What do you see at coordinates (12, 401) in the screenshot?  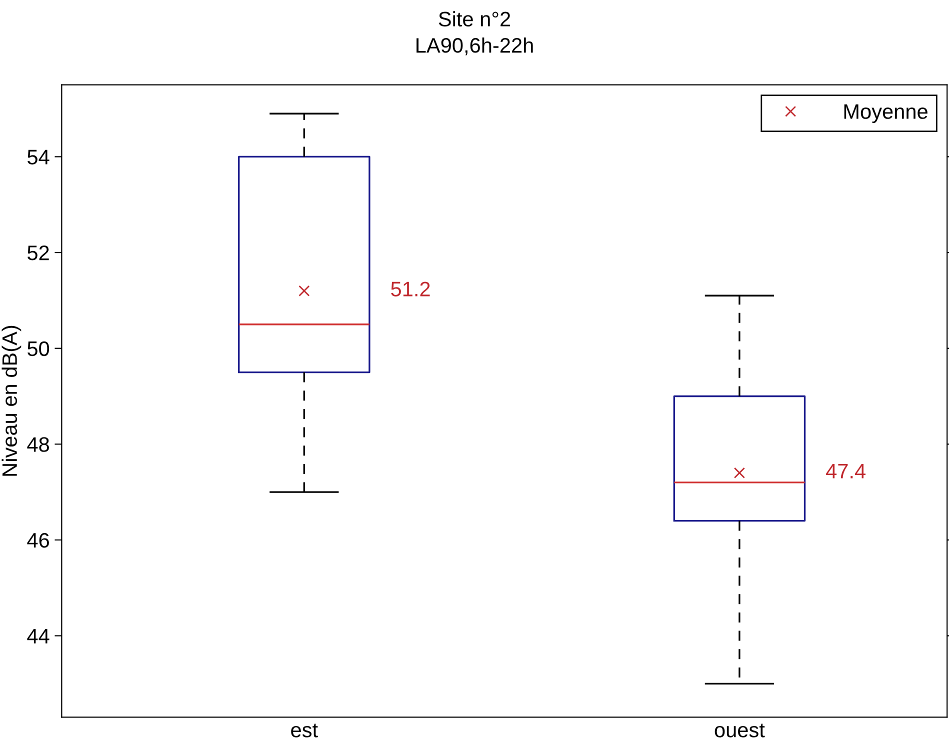 I see `y-axis-title: Niveau en dB(A)` at bounding box center [12, 401].